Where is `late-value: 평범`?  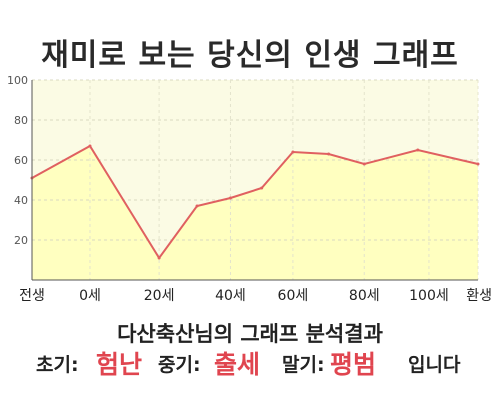 late-value: 평범 is located at coordinates (353, 364).